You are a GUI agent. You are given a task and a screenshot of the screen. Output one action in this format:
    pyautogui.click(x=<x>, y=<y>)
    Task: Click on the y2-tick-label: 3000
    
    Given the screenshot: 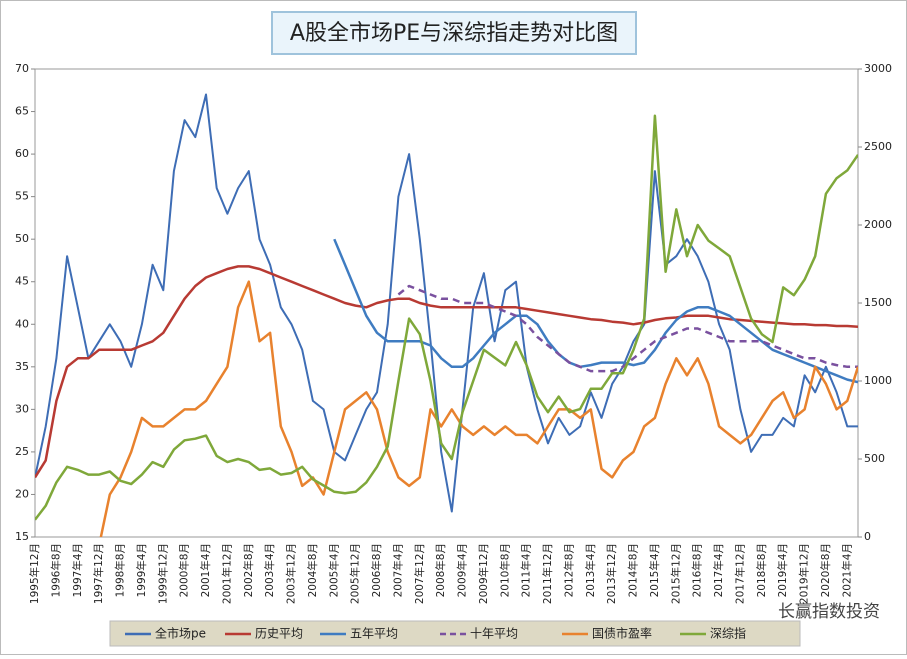 What is the action you would take?
    pyautogui.click(x=878, y=68)
    